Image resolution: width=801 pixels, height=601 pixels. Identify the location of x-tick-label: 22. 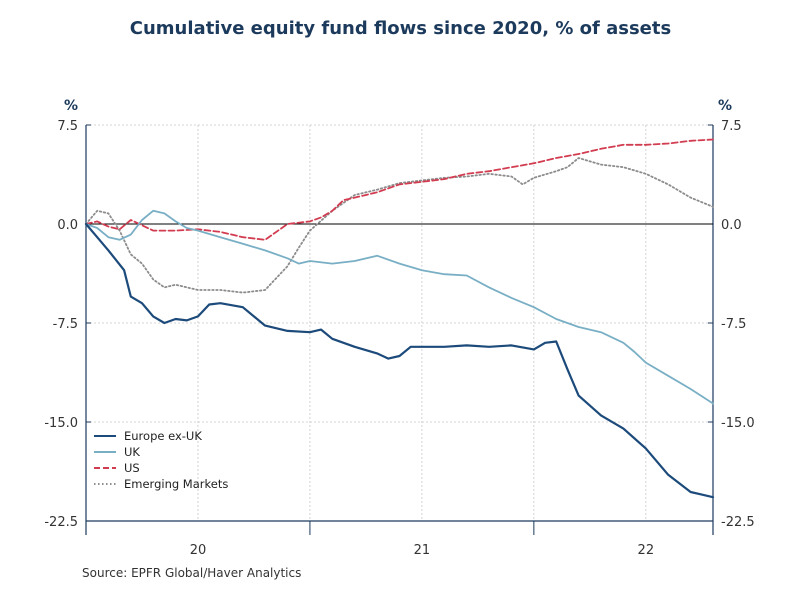
(646, 550).